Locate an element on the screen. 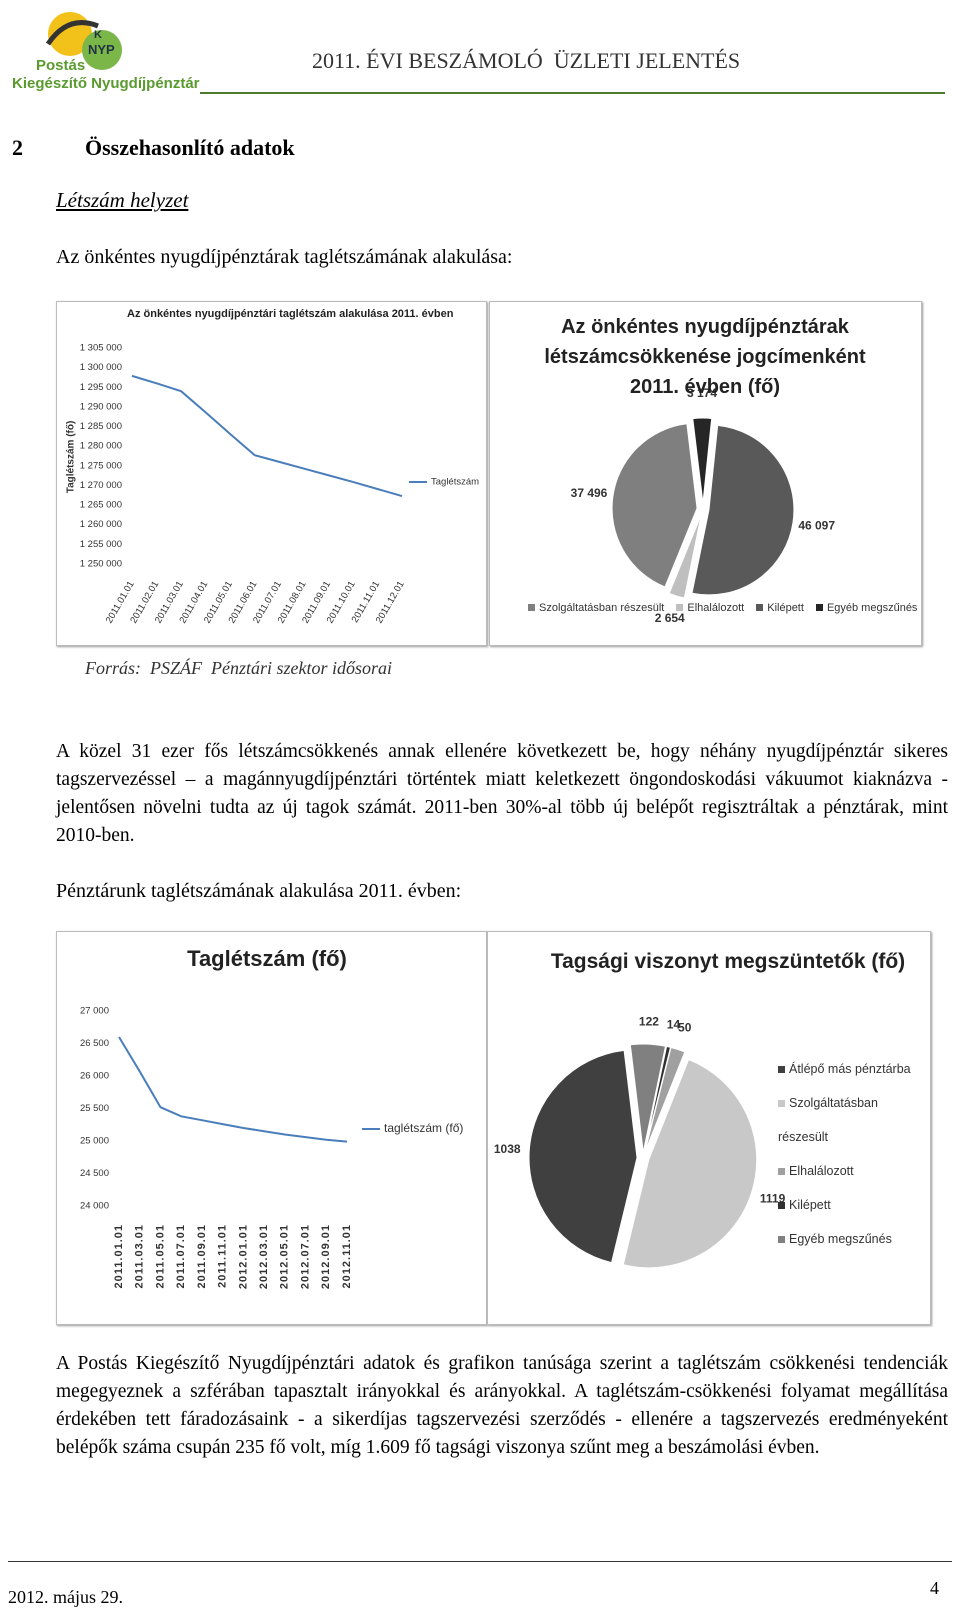  y-tick-label: 1 290 000 is located at coordinates (101, 406).